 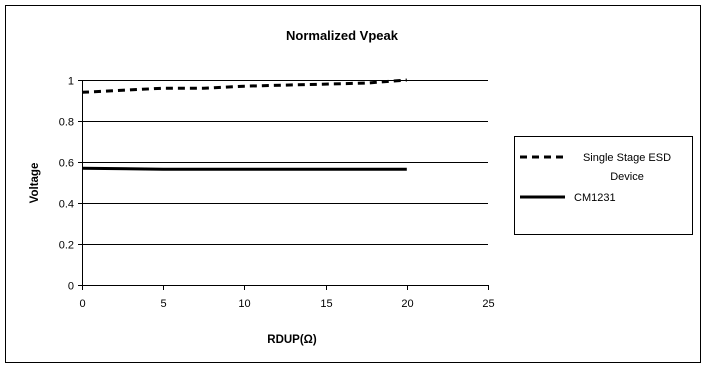 What do you see at coordinates (66, 246) in the screenshot?
I see `y-tick-label-1: 0.2` at bounding box center [66, 246].